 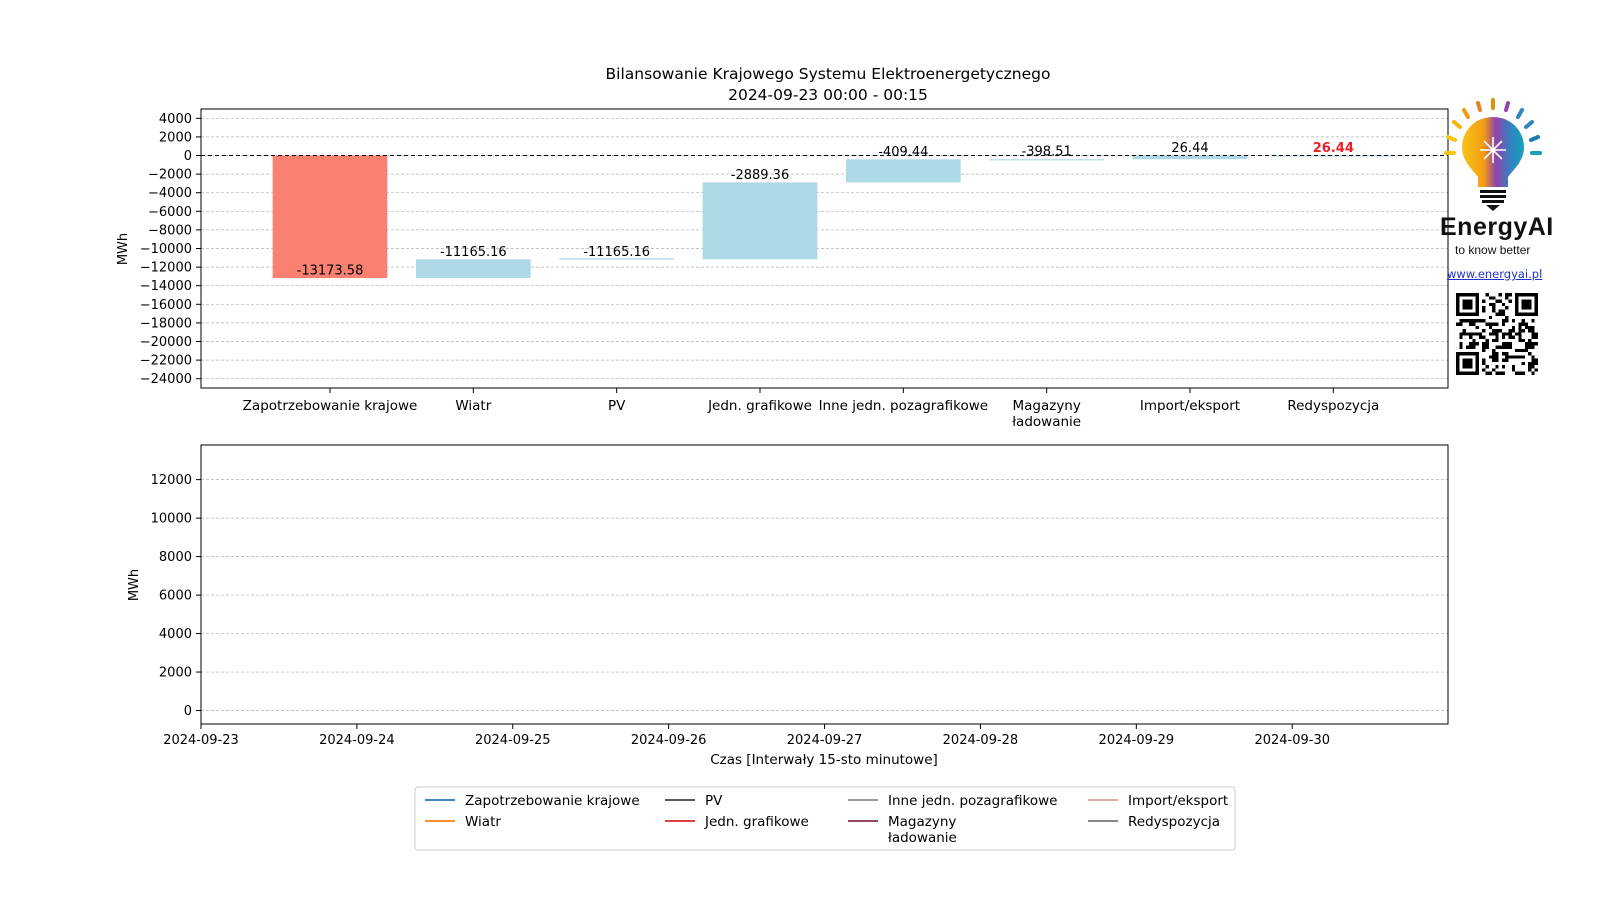 What do you see at coordinates (714, 801) in the screenshot?
I see `legend-entry-label: PV` at bounding box center [714, 801].